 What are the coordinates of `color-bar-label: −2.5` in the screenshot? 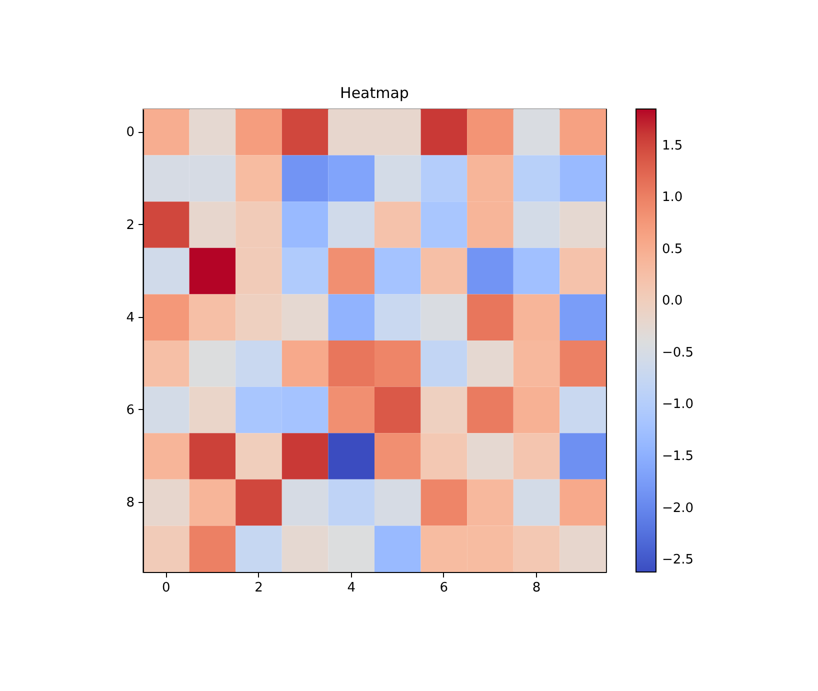 It's located at (678, 560).